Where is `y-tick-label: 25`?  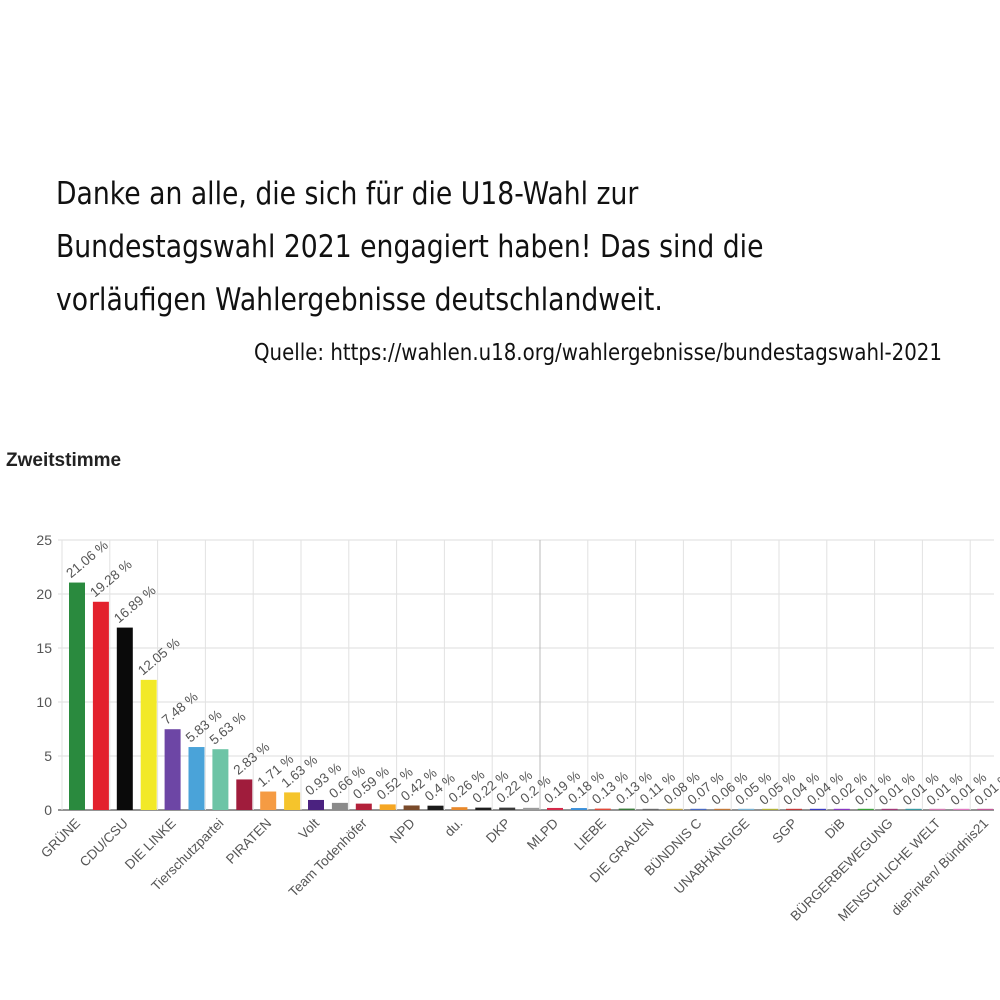 y-tick-label: 25 is located at coordinates (44, 540).